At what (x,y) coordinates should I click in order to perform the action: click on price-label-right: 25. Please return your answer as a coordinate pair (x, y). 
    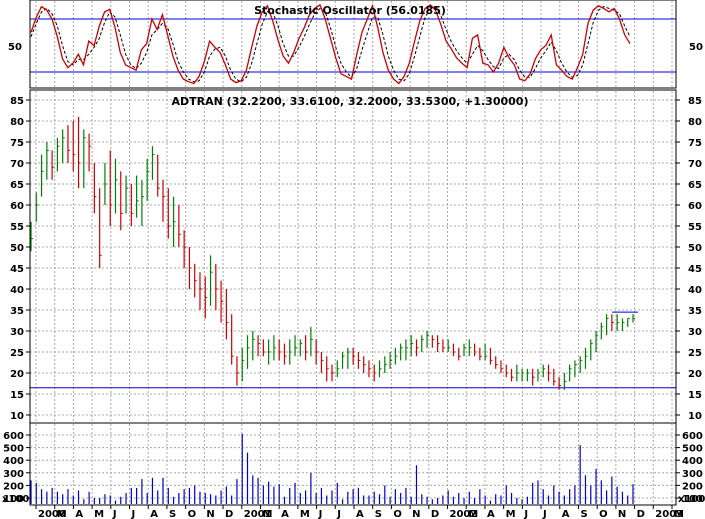
    Looking at the image, I should click on (695, 353).